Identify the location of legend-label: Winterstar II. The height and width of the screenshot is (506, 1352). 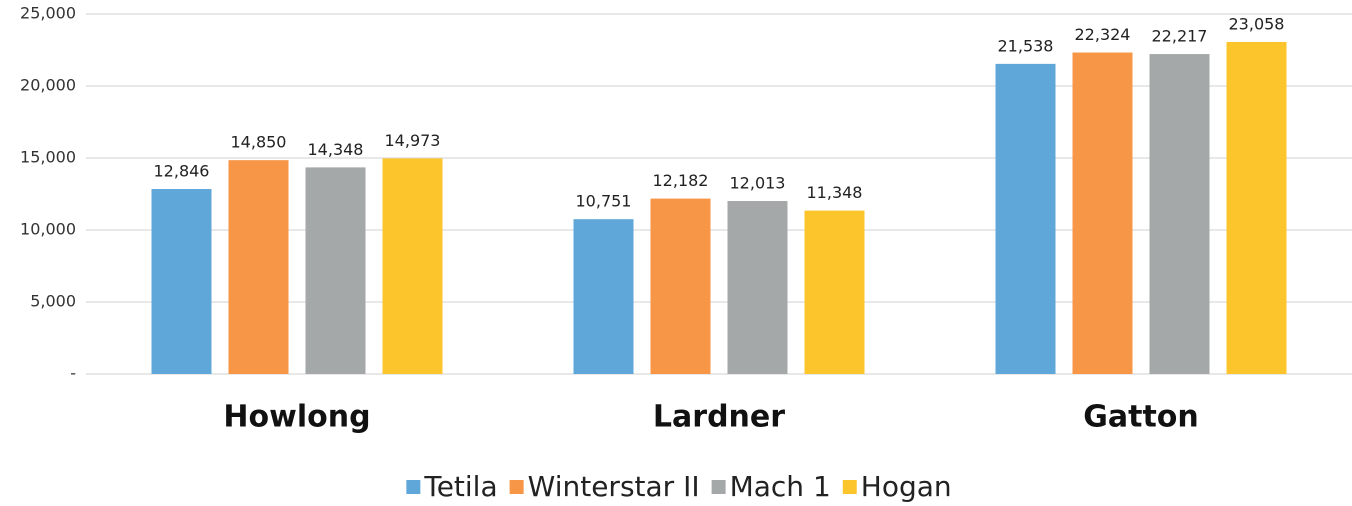
(614, 486).